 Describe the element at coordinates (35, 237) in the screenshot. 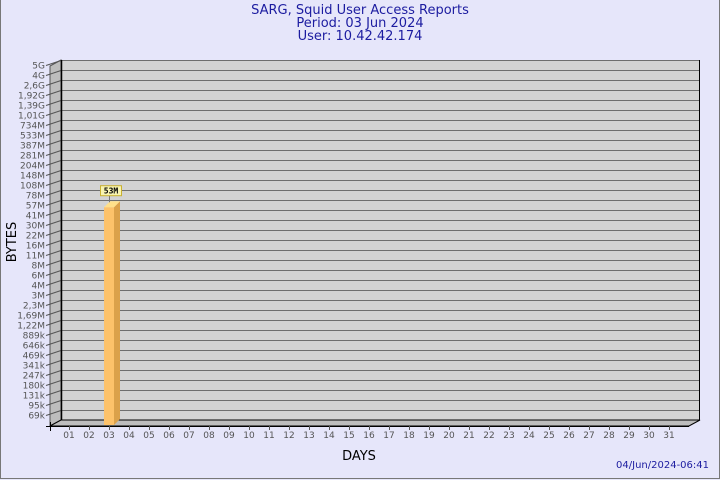

I see `y-tick-label: 22M` at that location.